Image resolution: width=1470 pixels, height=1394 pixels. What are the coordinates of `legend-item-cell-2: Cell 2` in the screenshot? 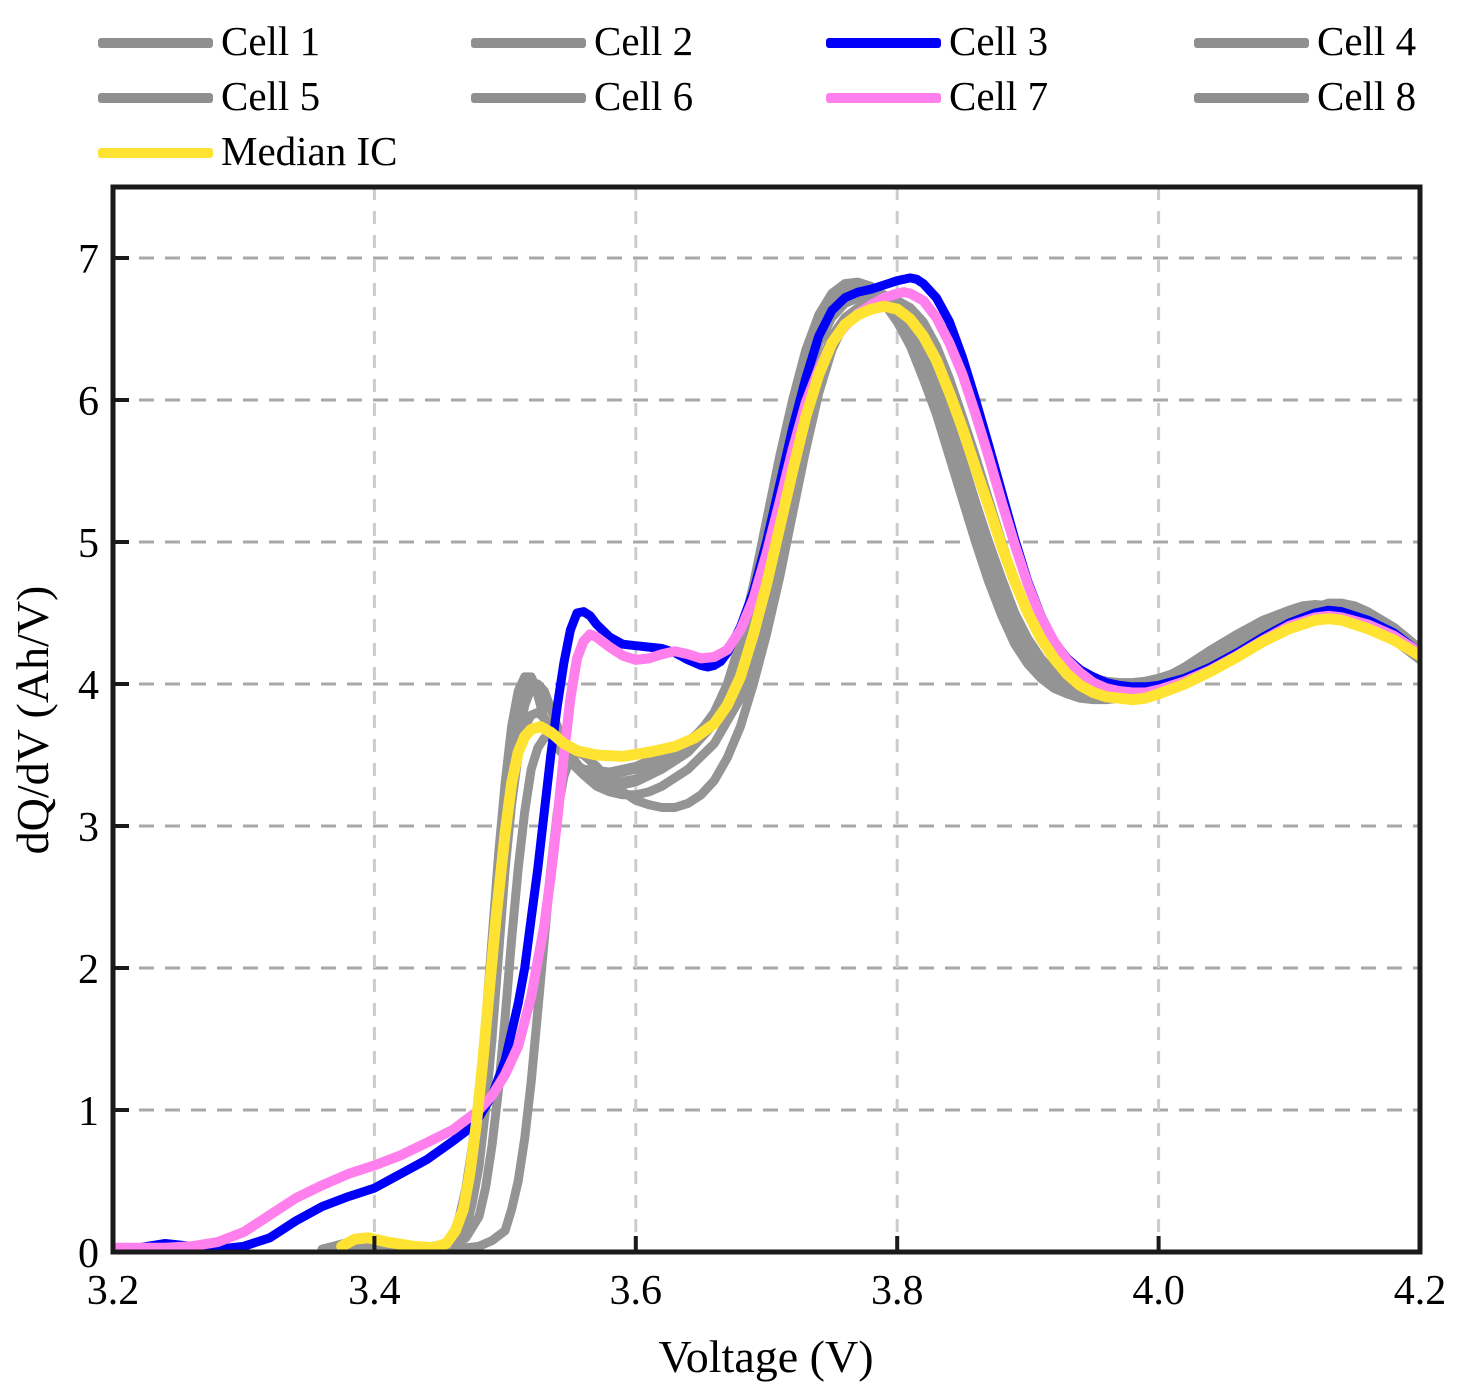 It's located at (582, 40).